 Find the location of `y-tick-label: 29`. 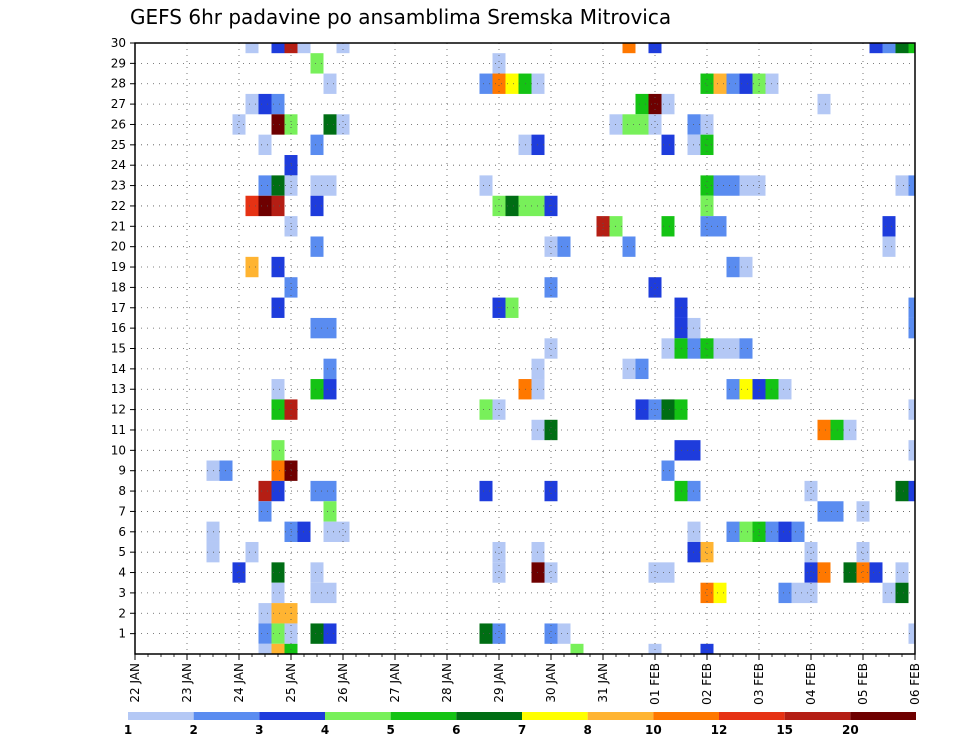

y-tick-label: 29 is located at coordinates (118, 63).